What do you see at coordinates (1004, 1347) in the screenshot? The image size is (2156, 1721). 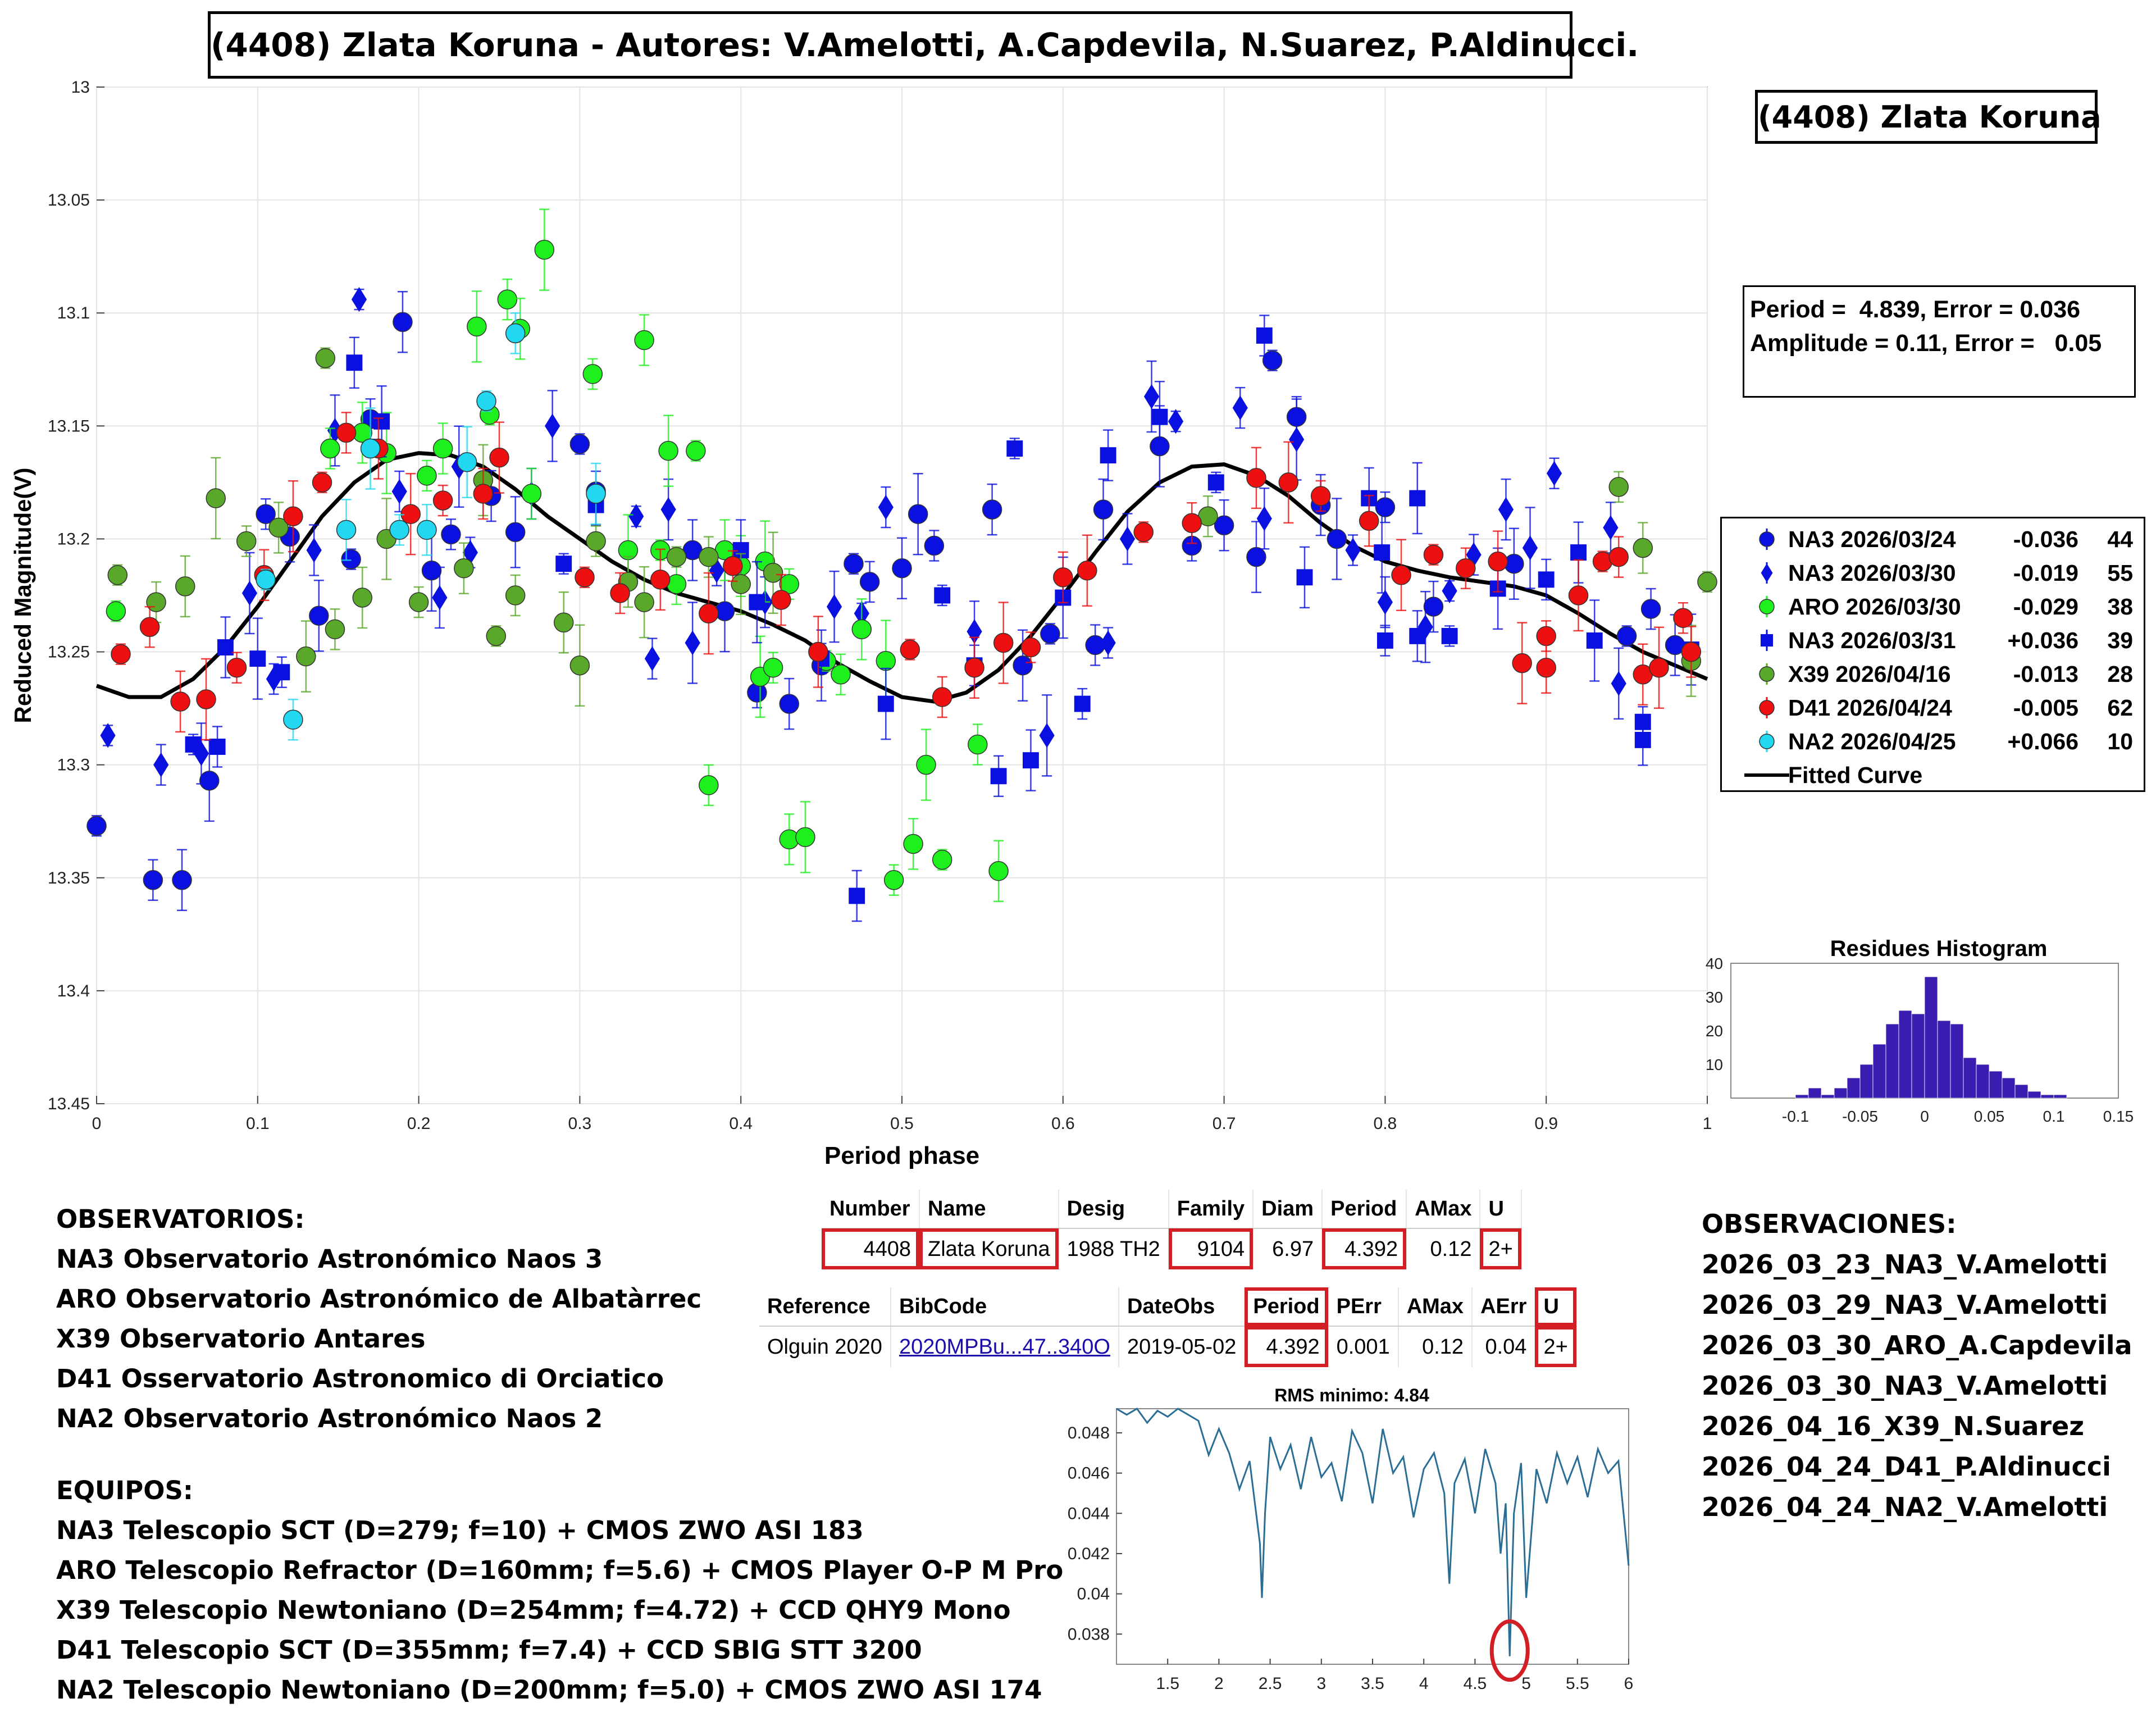 I see `bibcode-link: 2020MPBu...47..340O` at bounding box center [1004, 1347].